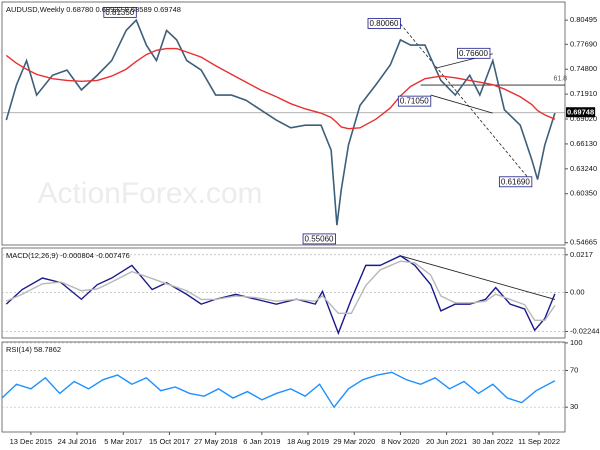  I want to click on x-tick-label: 8 Nov 2020, so click(400, 441).